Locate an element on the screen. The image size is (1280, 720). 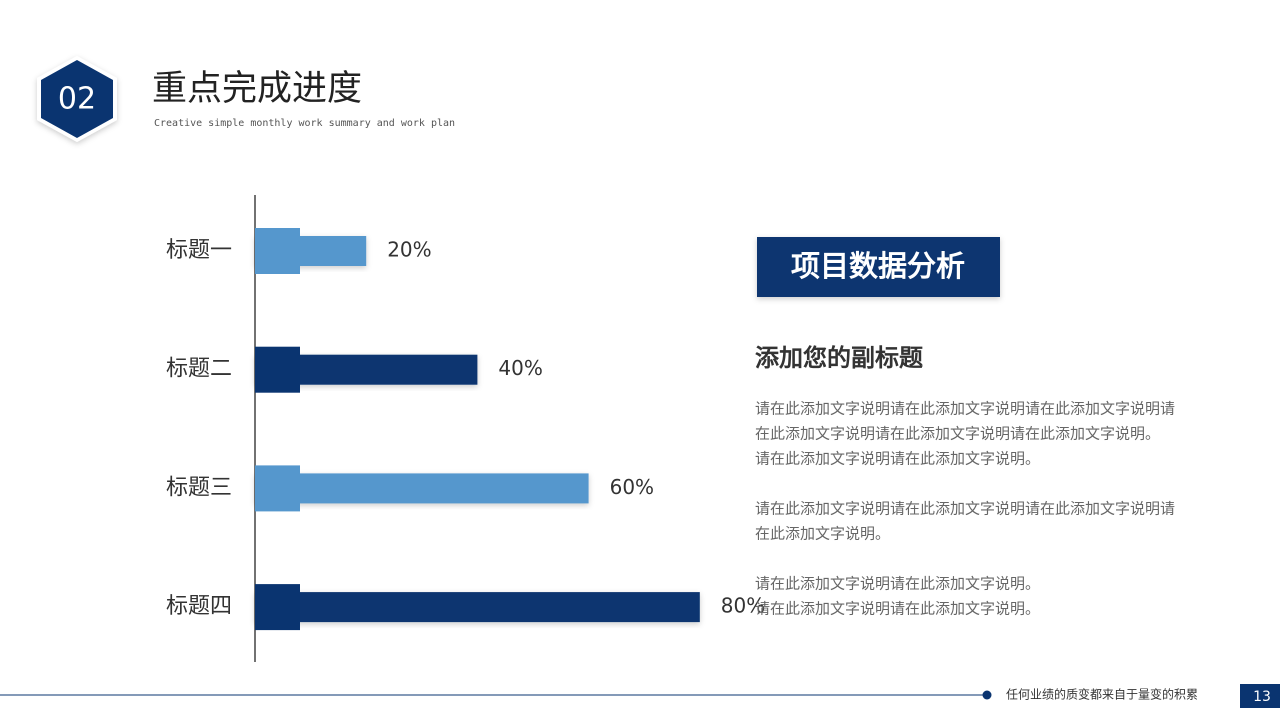
footer-dot is located at coordinates (987, 695).